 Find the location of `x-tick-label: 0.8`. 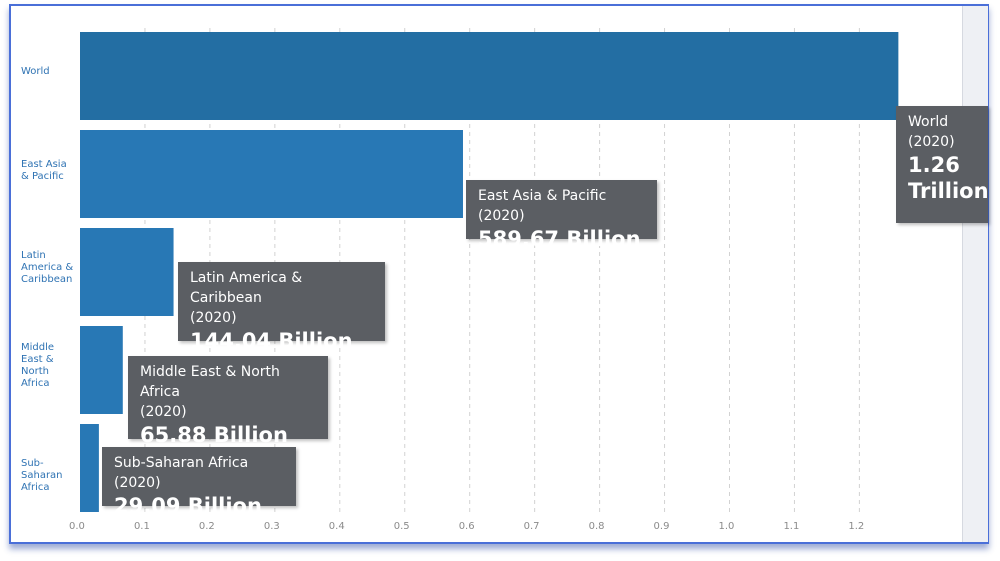

x-tick-label: 0.8 is located at coordinates (597, 526).